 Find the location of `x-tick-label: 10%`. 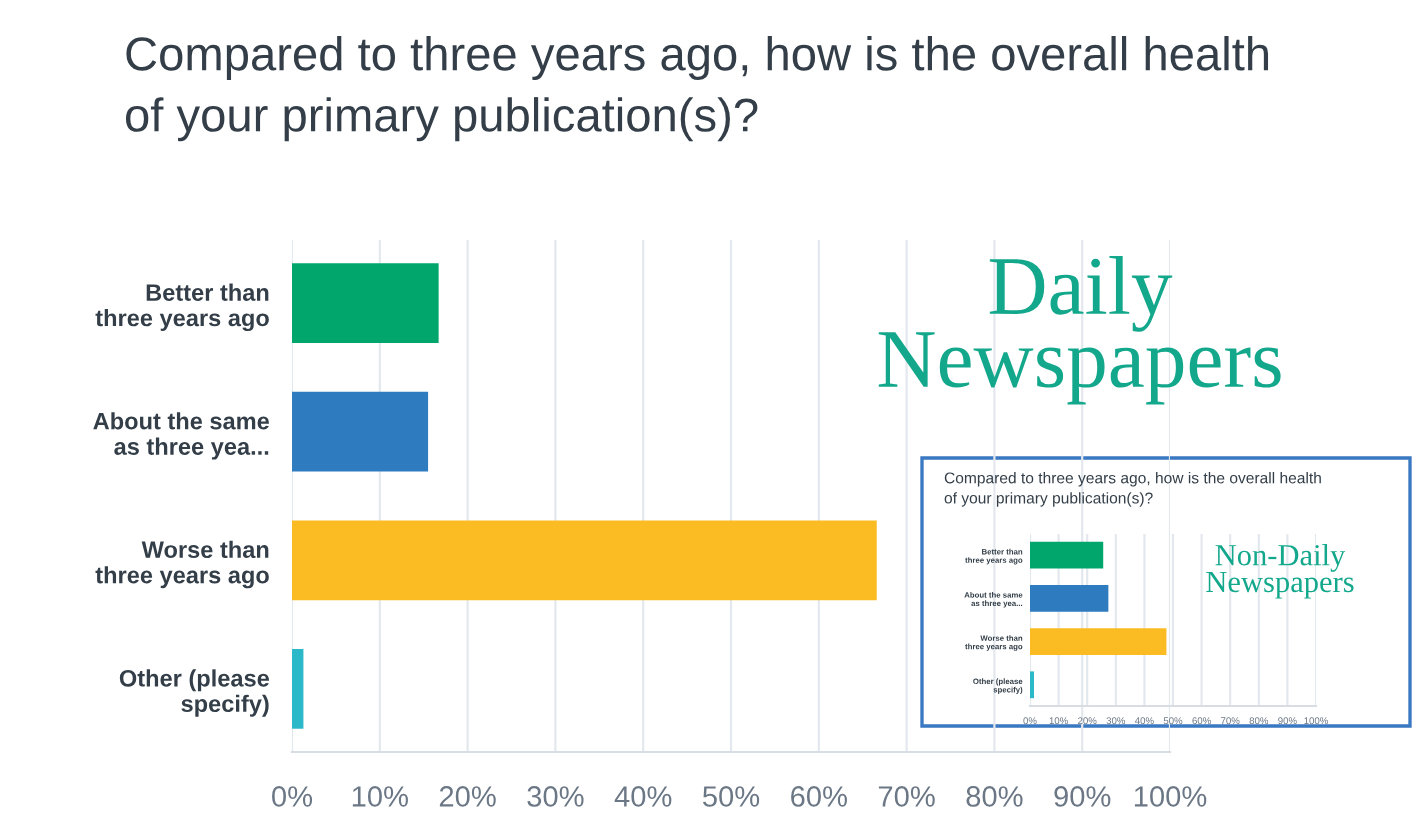

x-tick-label: 10% is located at coordinates (380, 796).